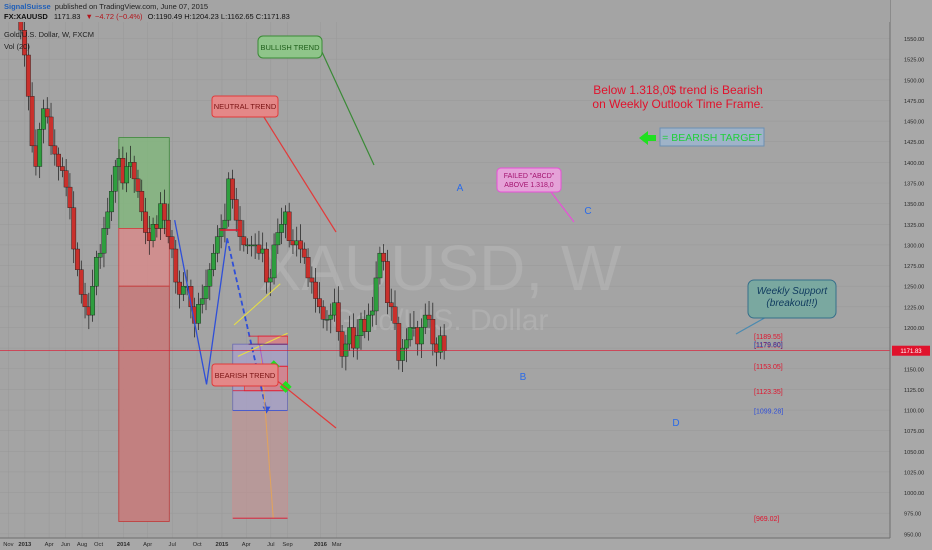  What do you see at coordinates (245, 106) in the screenshot?
I see `neutral-callout-box` at bounding box center [245, 106].